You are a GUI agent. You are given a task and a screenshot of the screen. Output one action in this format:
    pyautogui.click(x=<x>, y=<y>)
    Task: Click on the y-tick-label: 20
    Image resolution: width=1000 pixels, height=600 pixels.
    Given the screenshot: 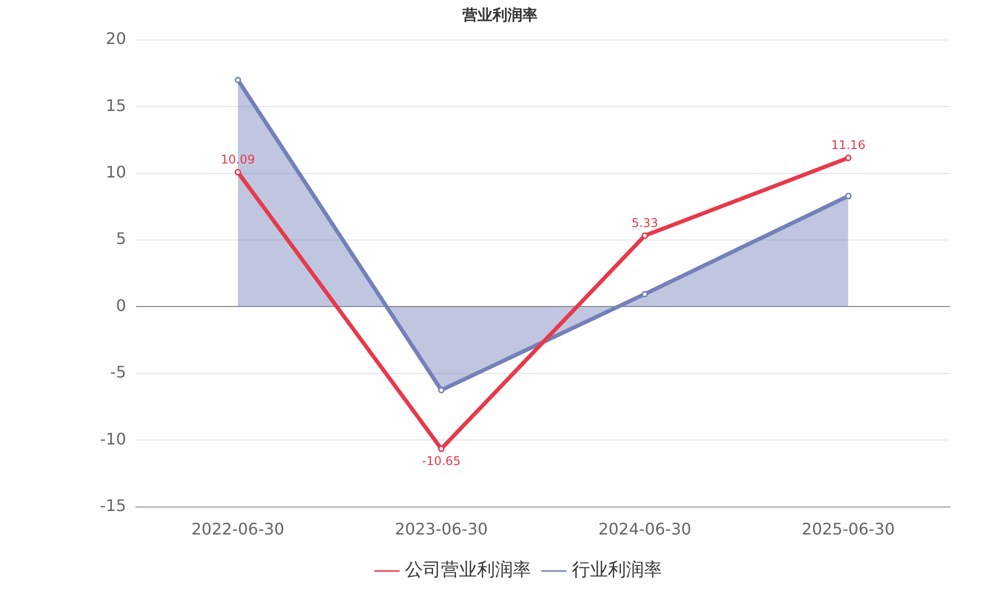 What is the action you would take?
    pyautogui.click(x=116, y=38)
    